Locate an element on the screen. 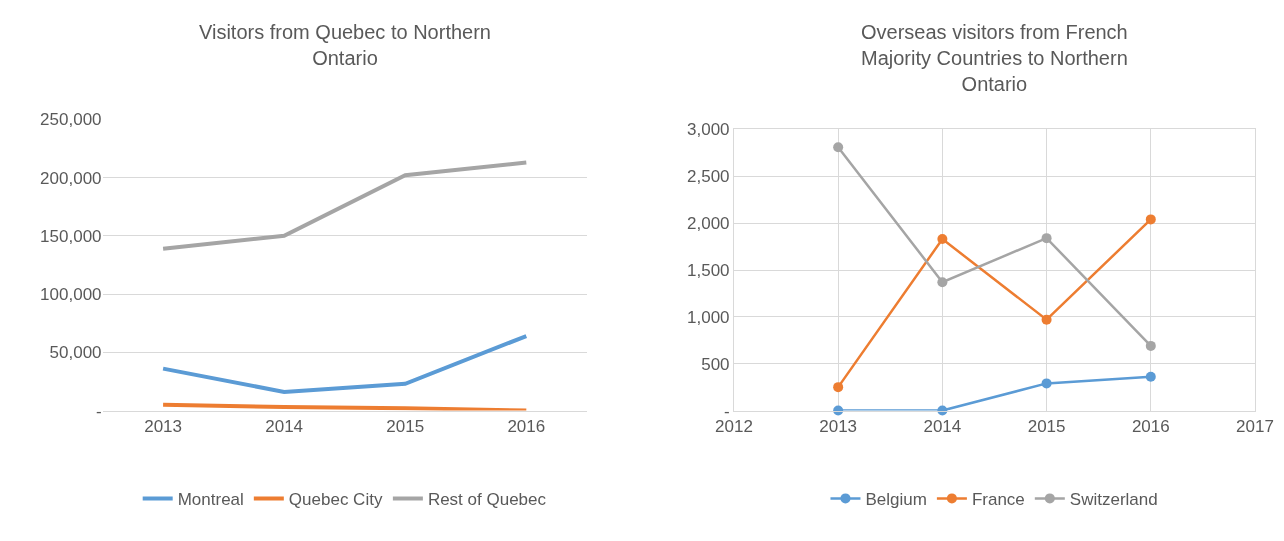  legend-label: Belgium is located at coordinates (896, 500).